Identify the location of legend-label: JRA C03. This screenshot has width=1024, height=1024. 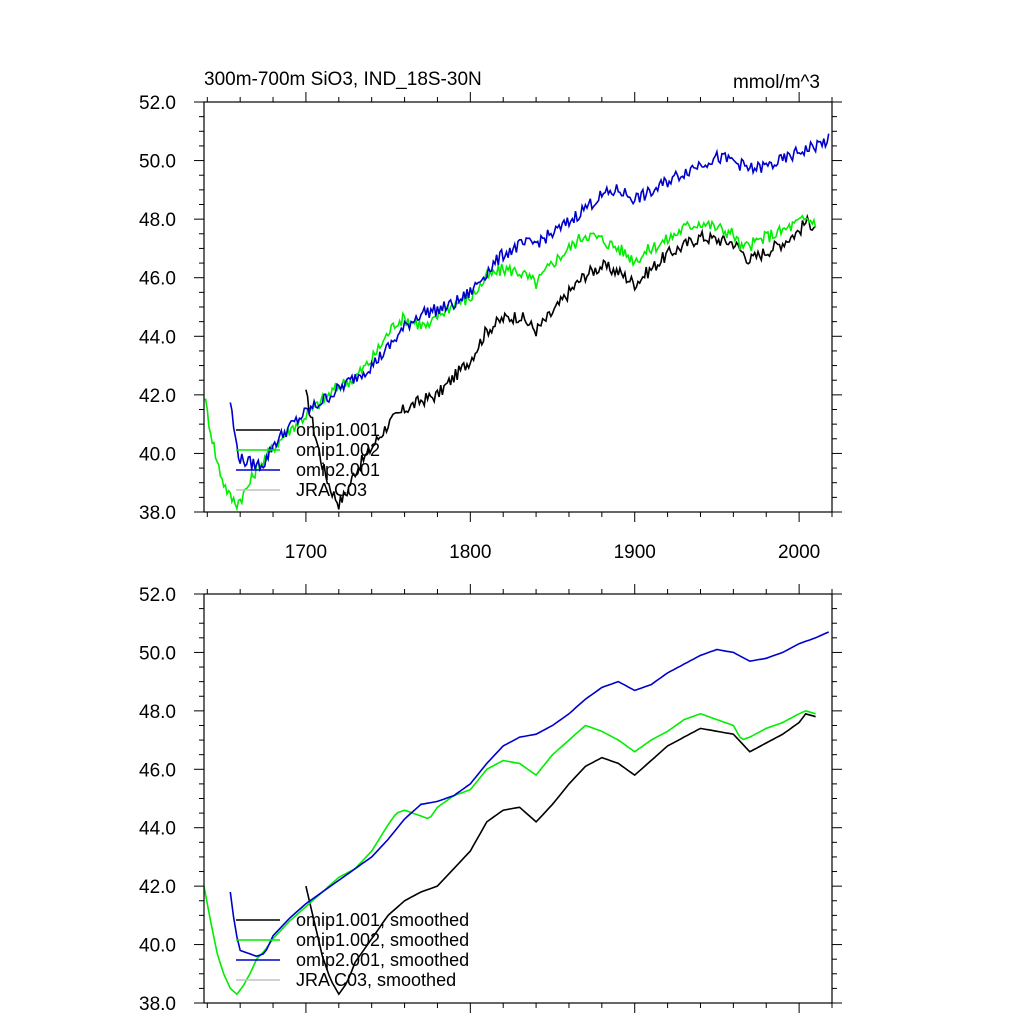
(331, 490).